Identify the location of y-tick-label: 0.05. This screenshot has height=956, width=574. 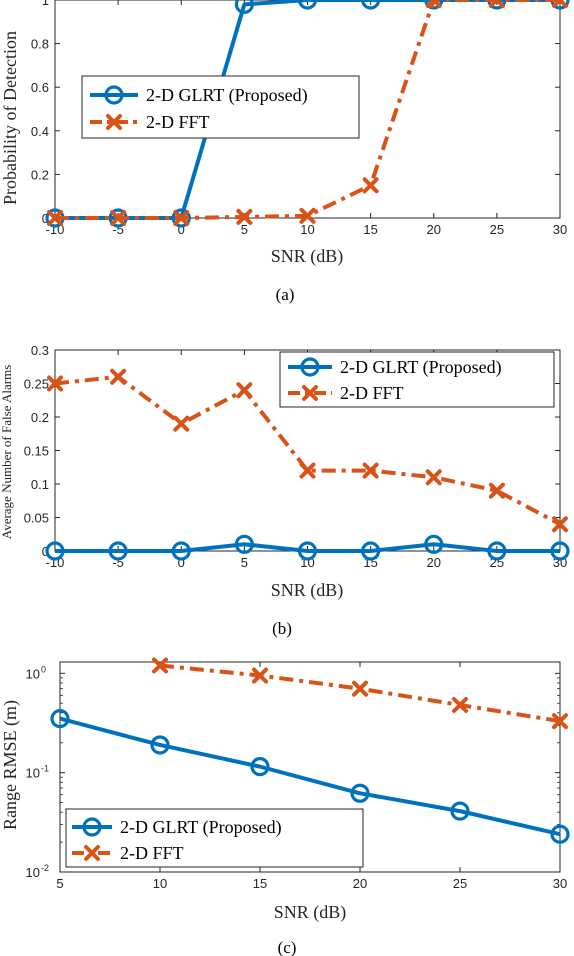
(36, 518).